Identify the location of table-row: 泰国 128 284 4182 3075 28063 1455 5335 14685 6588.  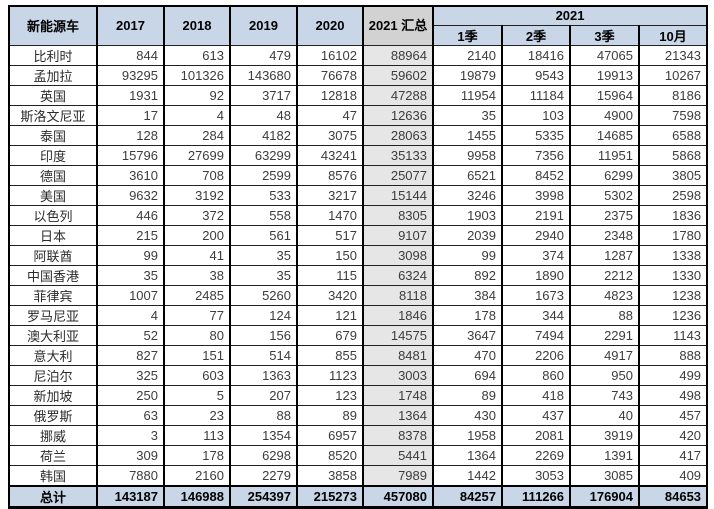
(358, 135).